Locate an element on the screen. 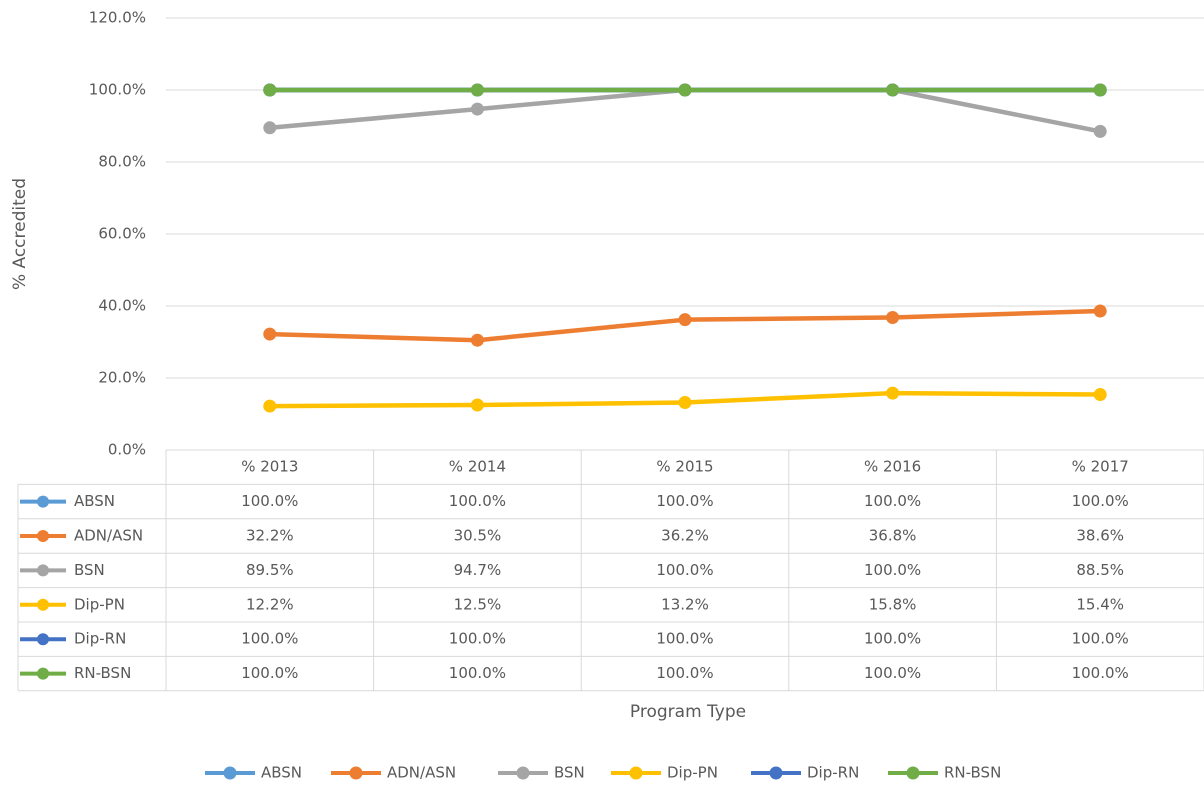 This screenshot has width=1204, height=792. y-tick-label: 60.0% is located at coordinates (122, 234).